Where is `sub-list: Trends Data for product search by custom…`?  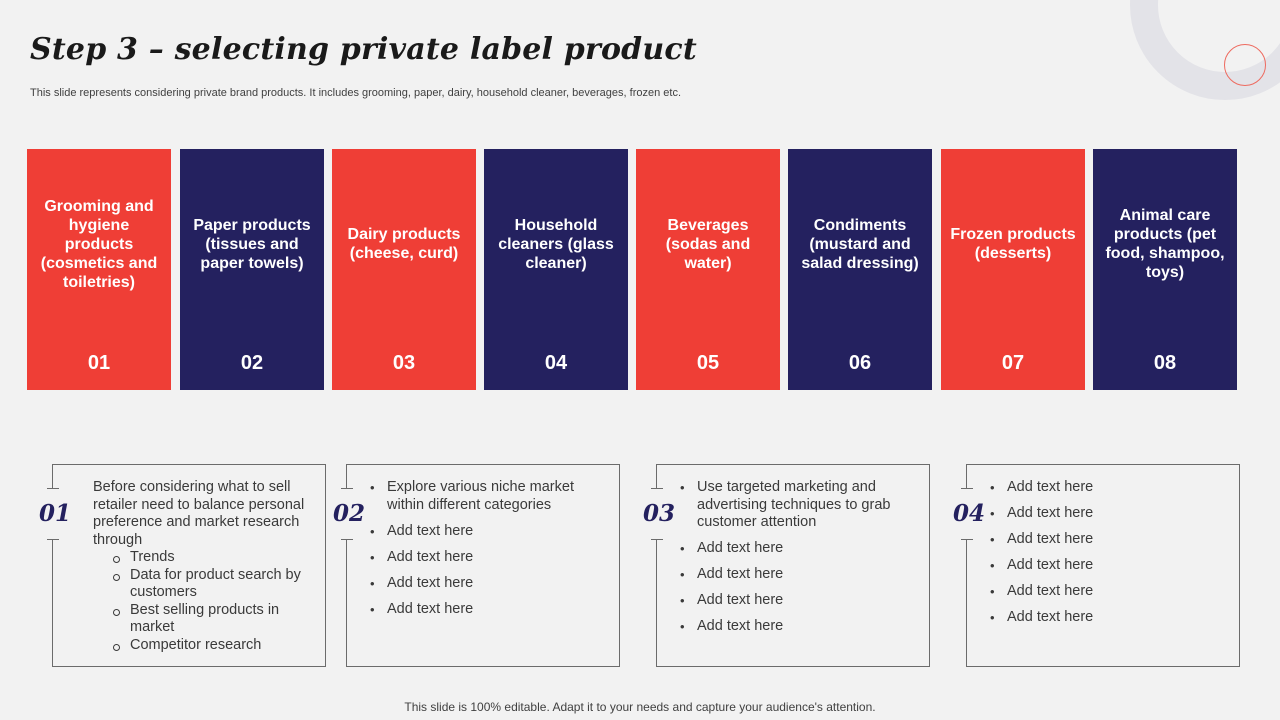 sub-list: Trends Data for product search by custom… is located at coordinates (214, 601).